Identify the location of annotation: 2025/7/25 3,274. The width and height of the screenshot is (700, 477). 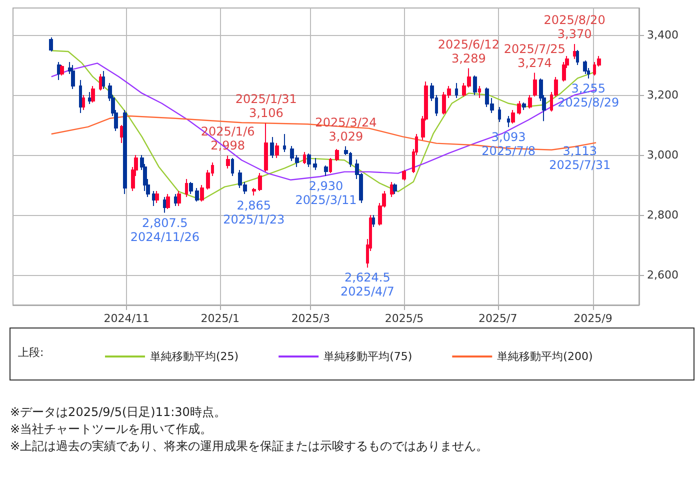
(535, 56).